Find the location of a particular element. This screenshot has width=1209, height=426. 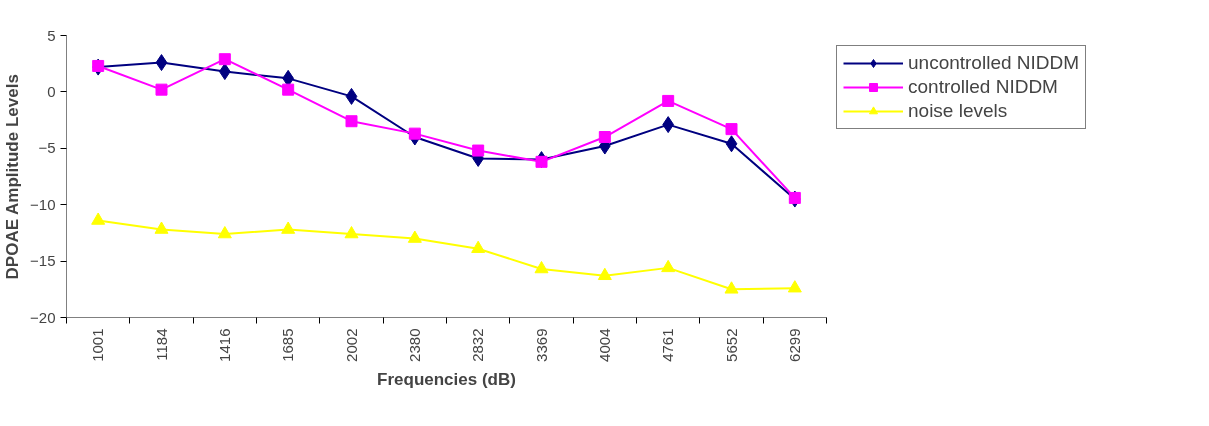

x-tick-label: 1685 is located at coordinates (288, 345).